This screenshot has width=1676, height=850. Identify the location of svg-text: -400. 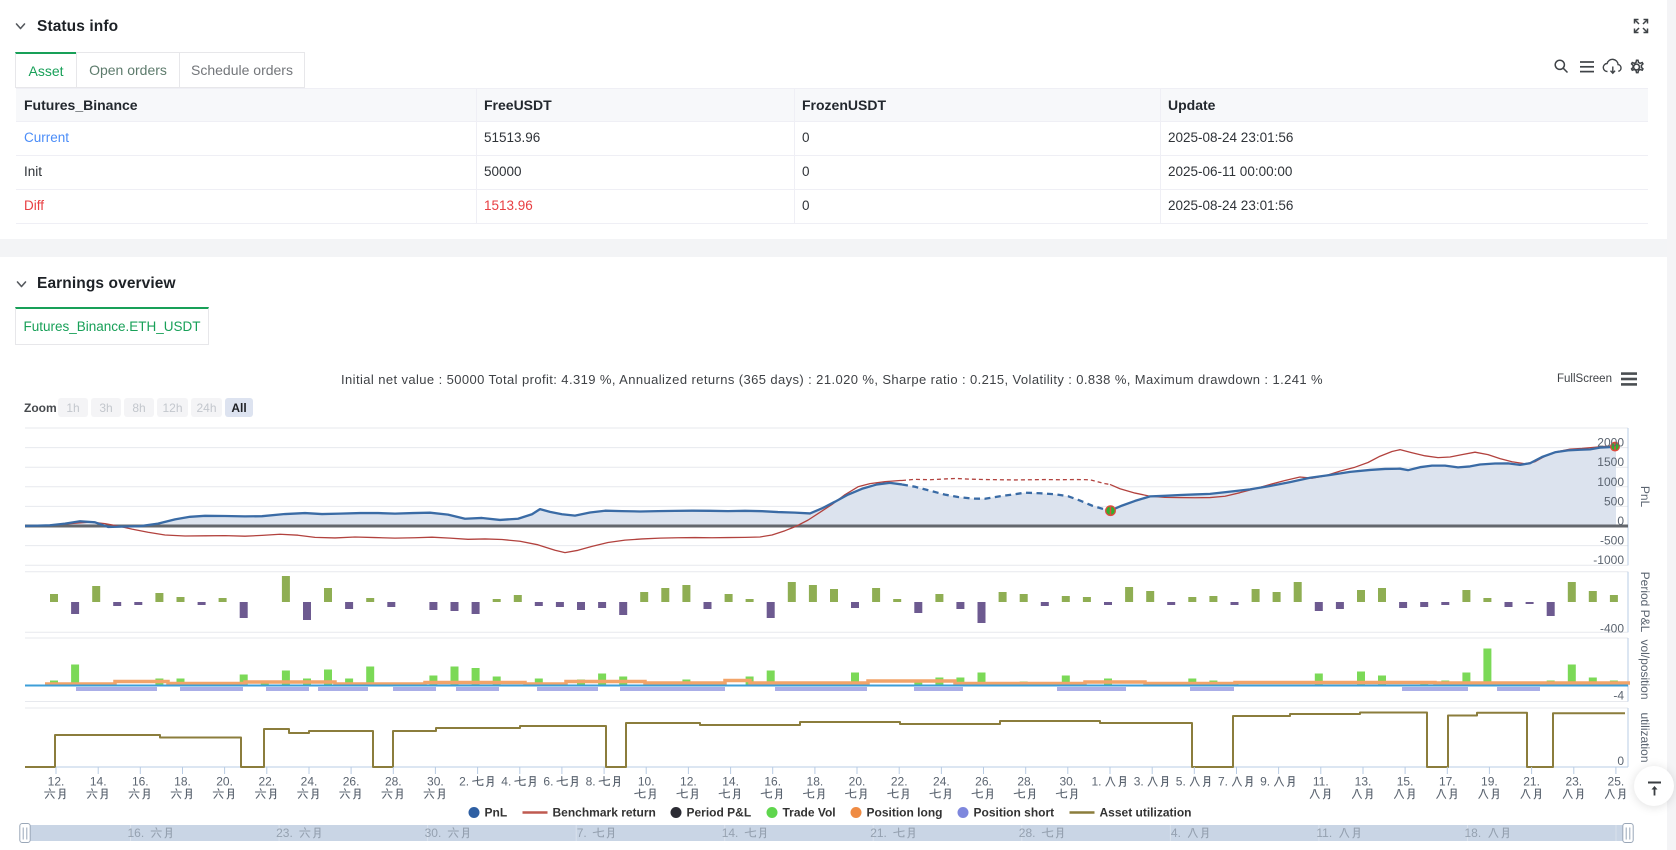
(1612, 629).